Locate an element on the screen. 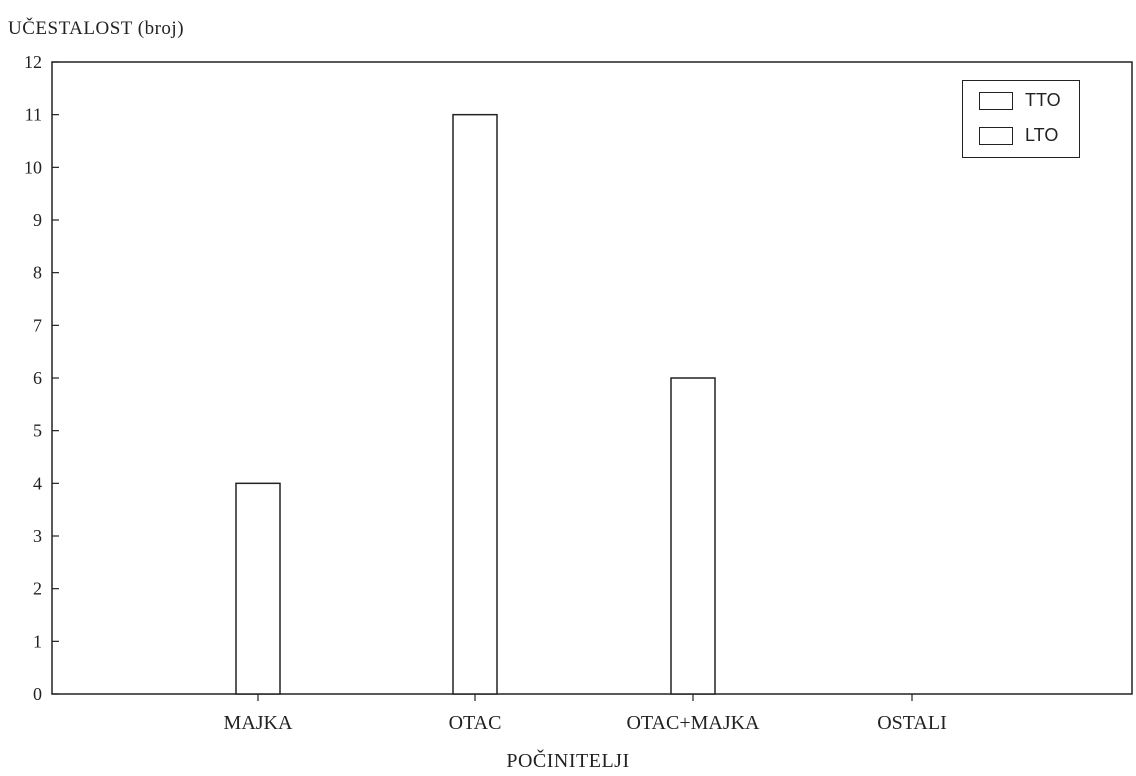 This screenshot has width=1136, height=776. legend-swatch-lto is located at coordinates (996, 135).